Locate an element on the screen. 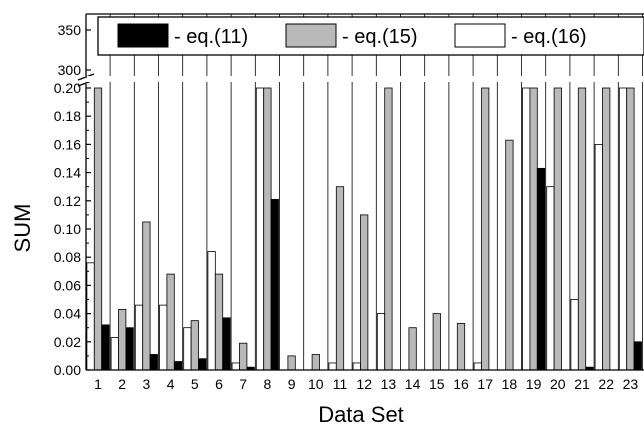 This screenshot has width=644, height=428. y-tick-label: 0.16 is located at coordinates (67, 144).